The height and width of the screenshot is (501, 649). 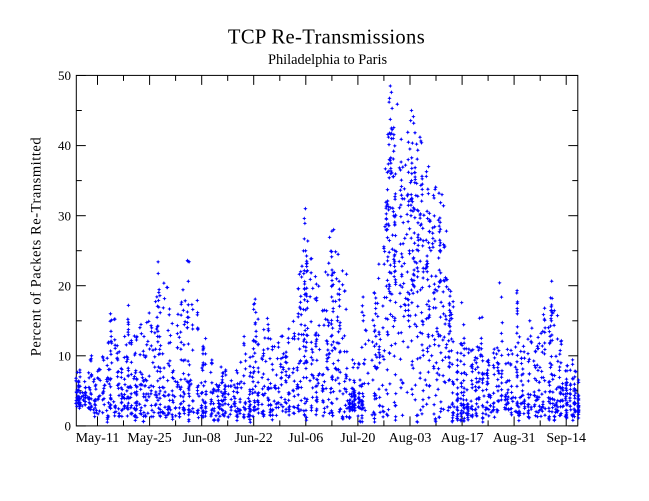 I want to click on svg-text: Jul-06, so click(x=305, y=438).